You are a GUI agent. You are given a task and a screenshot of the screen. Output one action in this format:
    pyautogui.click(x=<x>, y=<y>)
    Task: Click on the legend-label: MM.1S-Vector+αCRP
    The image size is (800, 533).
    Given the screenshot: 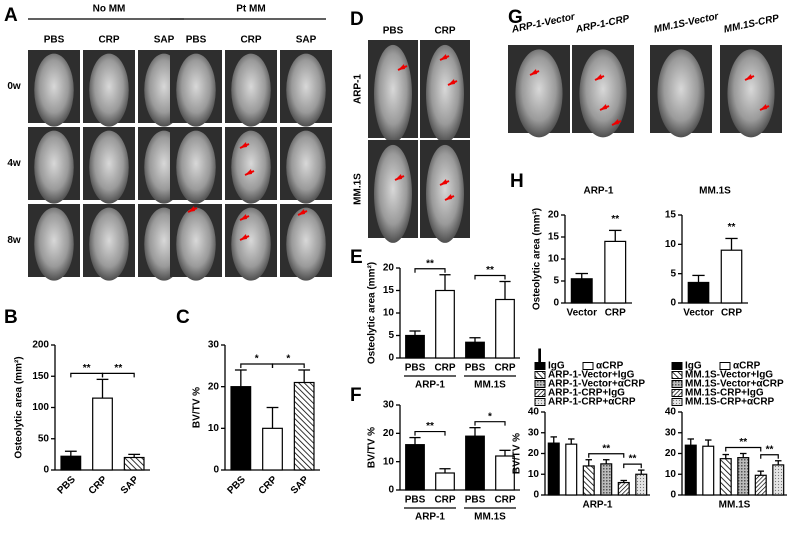 What is the action you would take?
    pyautogui.click(x=734, y=384)
    